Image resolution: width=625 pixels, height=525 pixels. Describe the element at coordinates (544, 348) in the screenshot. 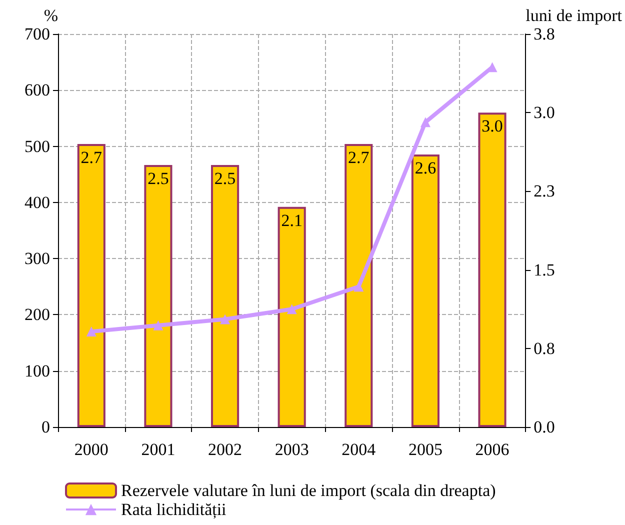

I see `y2-tick-label: 0.8` at that location.